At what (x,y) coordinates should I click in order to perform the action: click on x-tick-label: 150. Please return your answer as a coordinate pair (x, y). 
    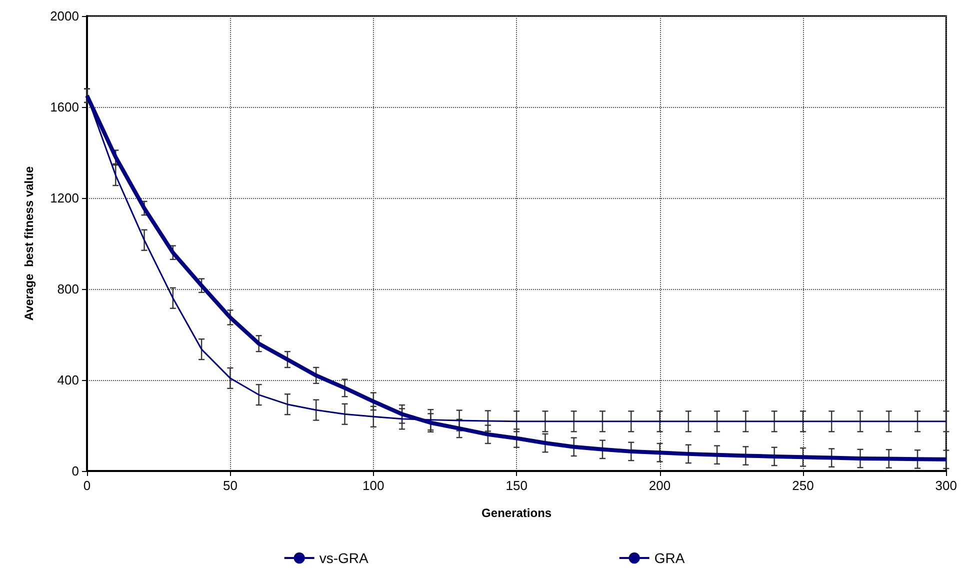
    Looking at the image, I should click on (517, 485).